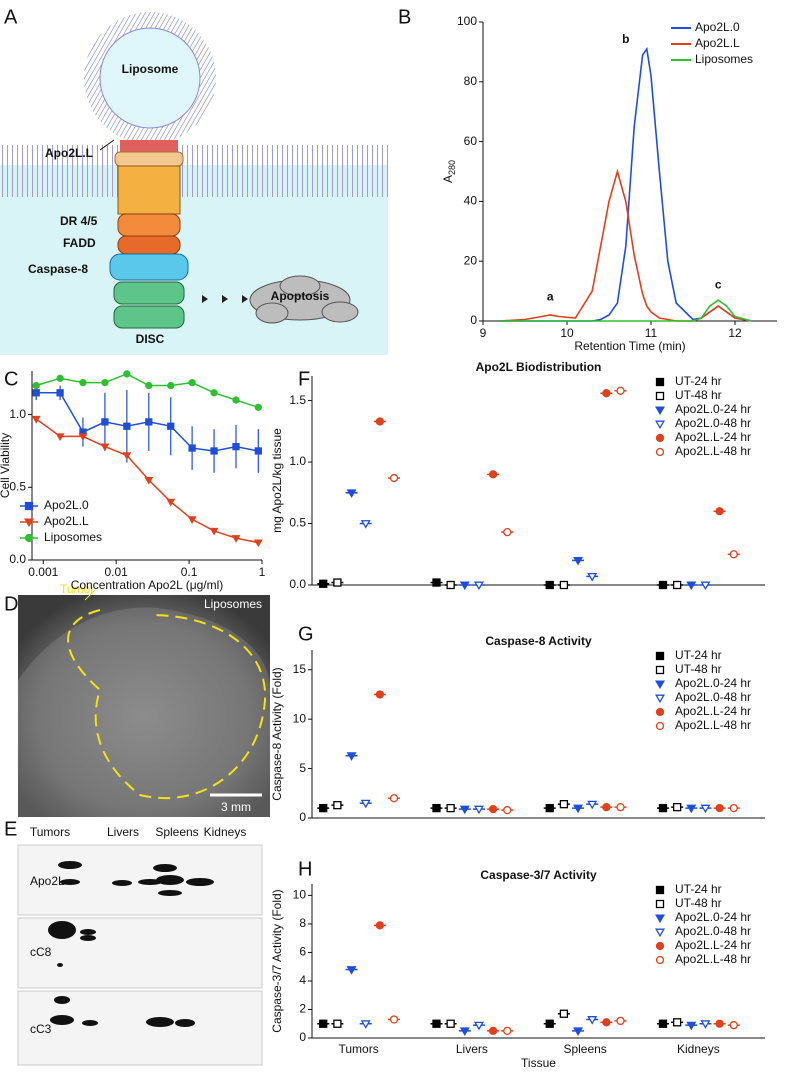 This screenshot has height=1072, width=807. I want to click on label: FADD, so click(79, 243).